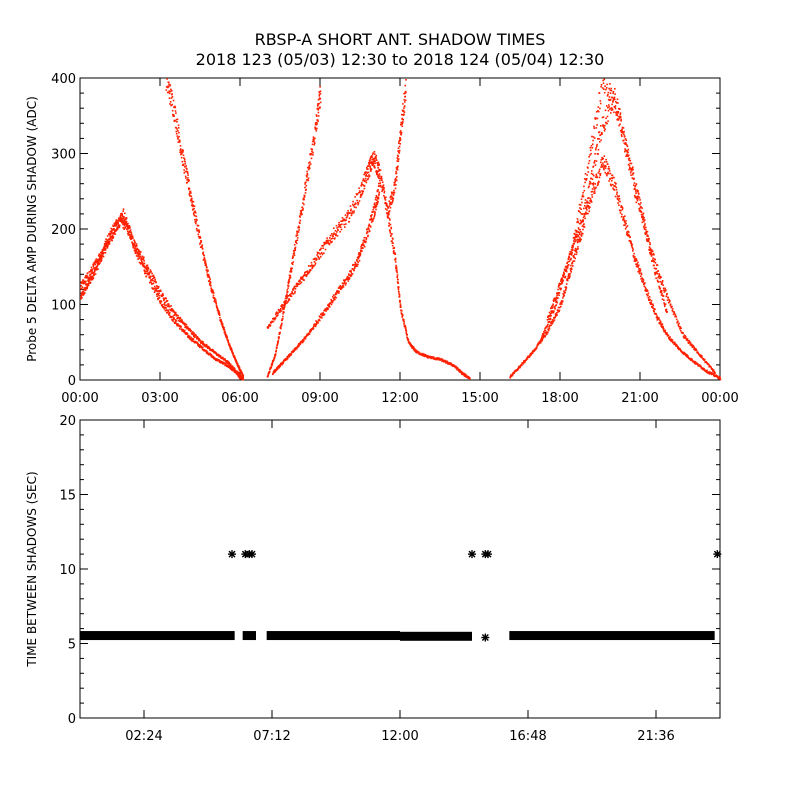 The height and width of the screenshot is (800, 800). Describe the element at coordinates (67, 570) in the screenshot. I see `y-tick-label: 10` at that location.